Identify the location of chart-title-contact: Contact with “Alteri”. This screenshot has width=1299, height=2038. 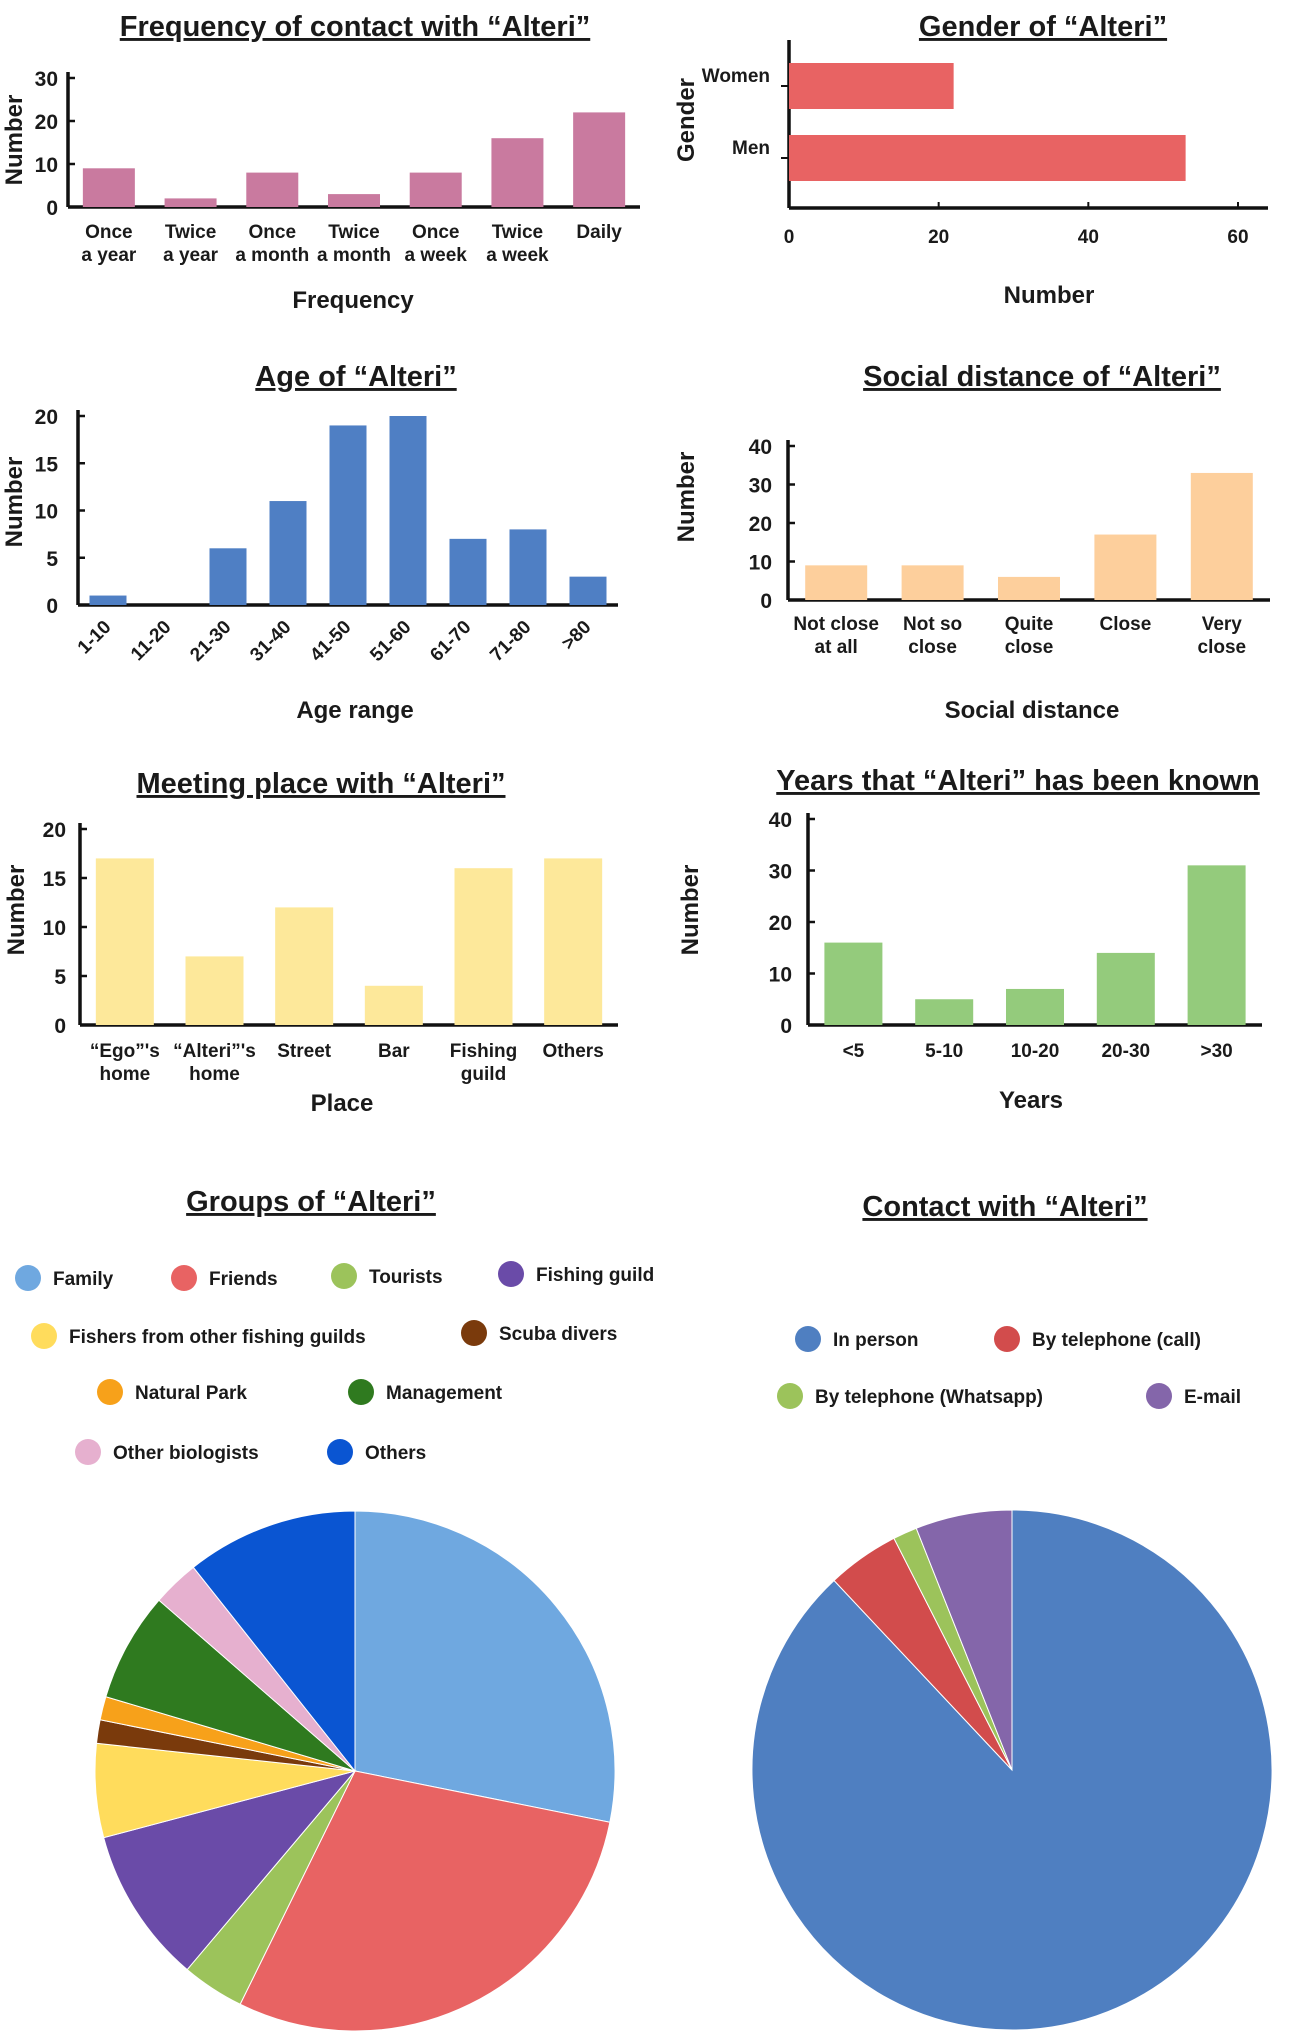
(1004, 1207).